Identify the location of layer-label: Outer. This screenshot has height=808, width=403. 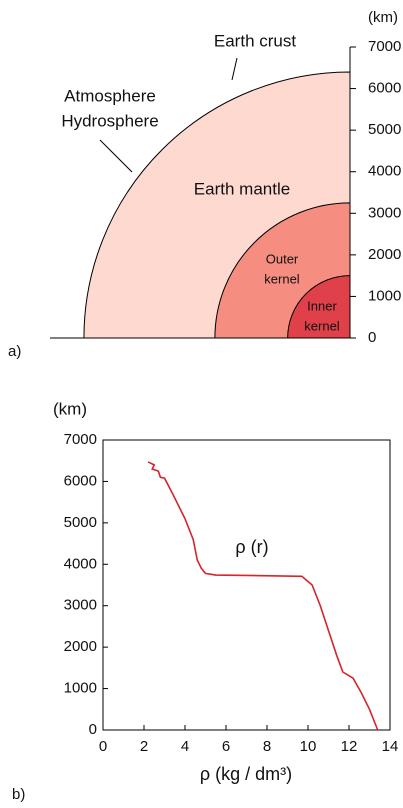
(282, 258).